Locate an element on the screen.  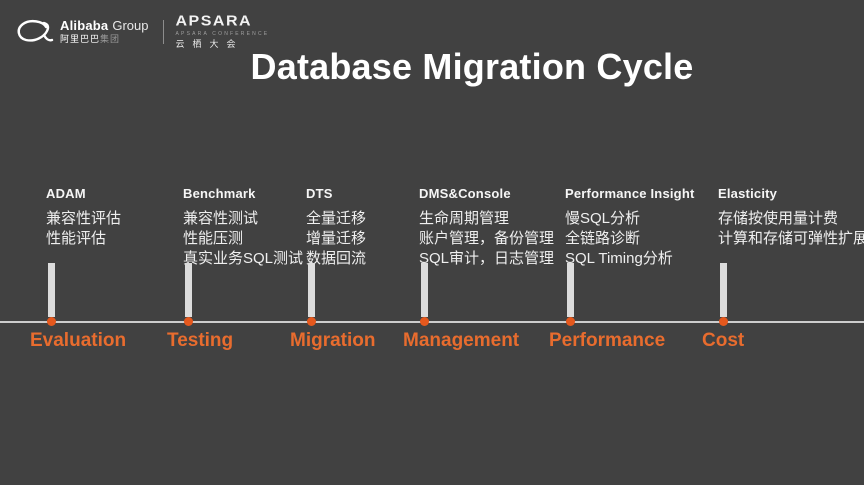
stage-label: Cost is located at coordinates (723, 340).